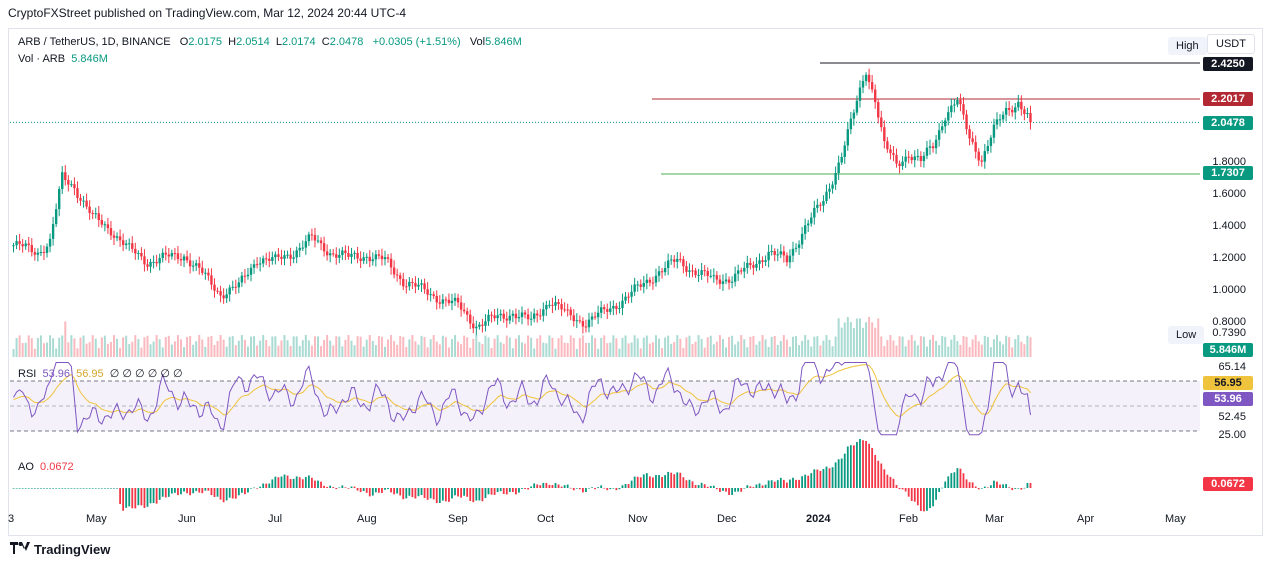  Describe the element at coordinates (94, 42) in the screenshot. I see `symbol-label: ARB / TetherUS, 1D, BINANCE` at that location.